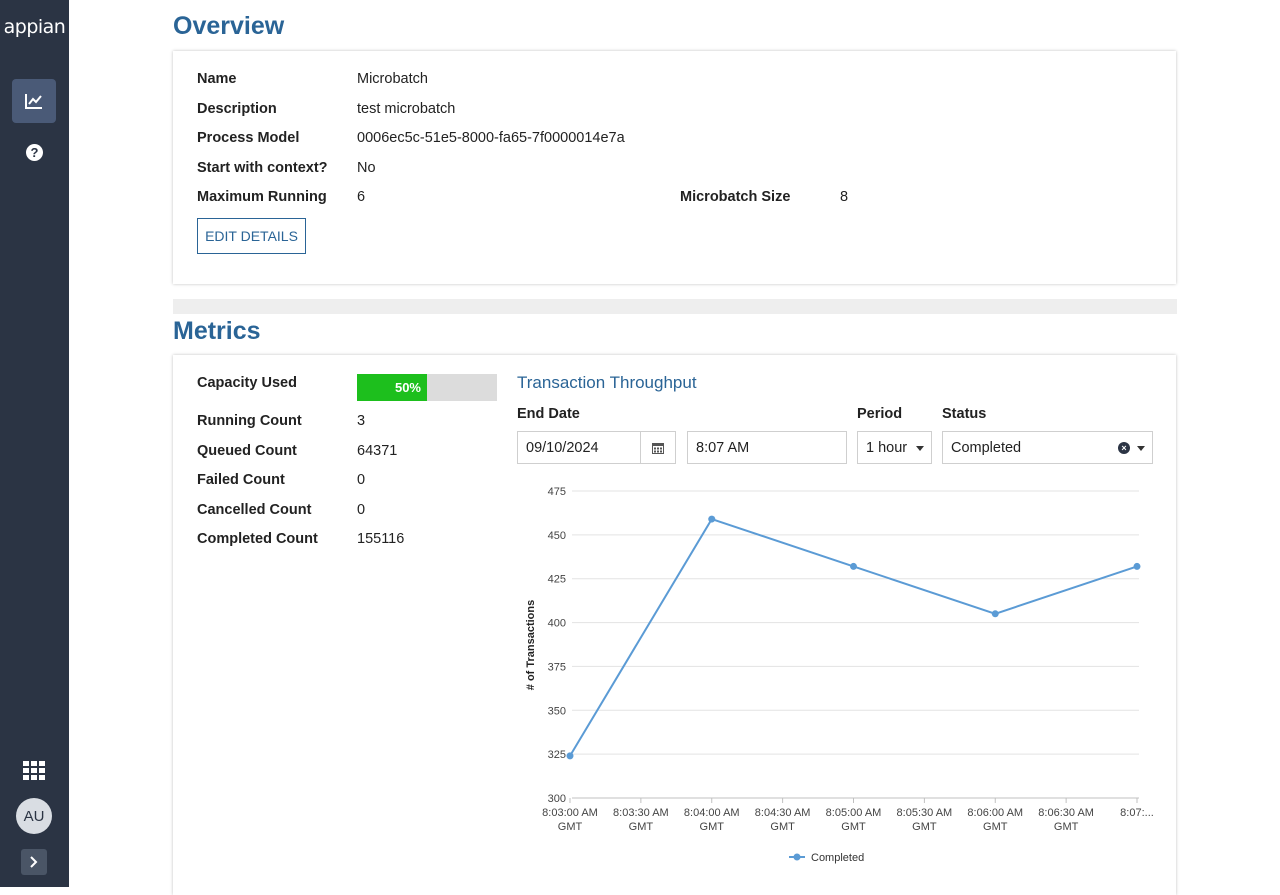 This screenshot has width=1280, height=895. What do you see at coordinates (548, 414) in the screenshot?
I see `end-date-label: End Date` at bounding box center [548, 414].